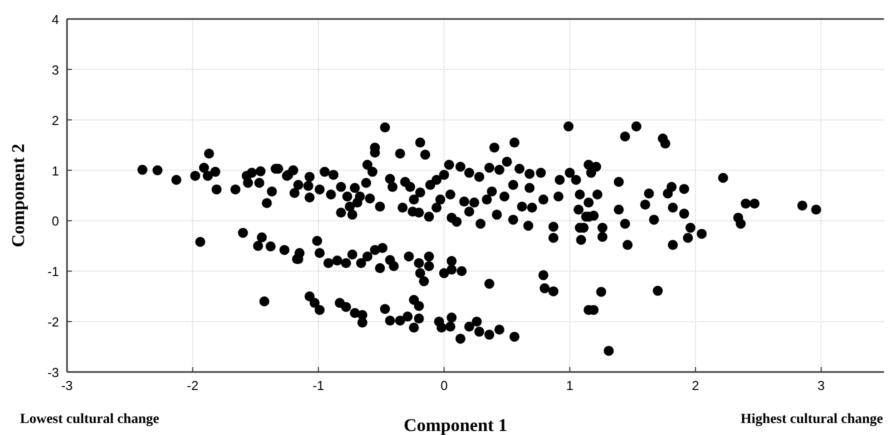 This screenshot has height=435, width=889. What do you see at coordinates (696, 385) in the screenshot?
I see `x-tick-label: 2` at bounding box center [696, 385].